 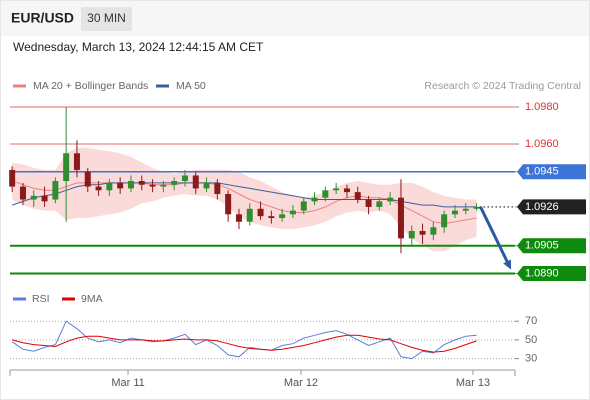 What do you see at coordinates (494, 235) in the screenshot?
I see `forecast-arrow` at bounding box center [494, 235].